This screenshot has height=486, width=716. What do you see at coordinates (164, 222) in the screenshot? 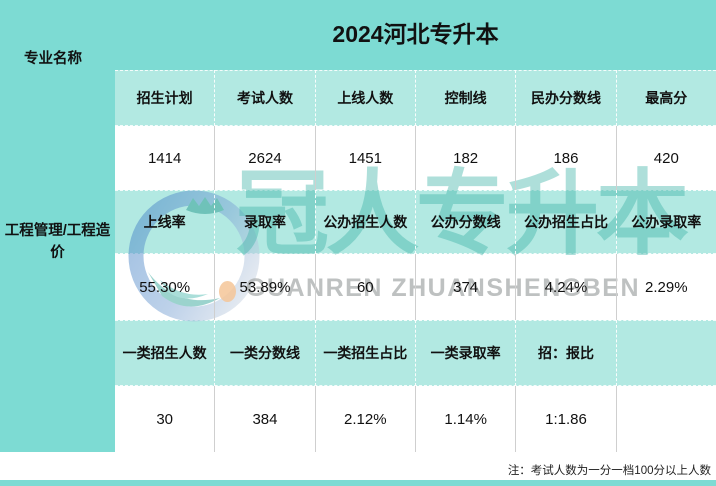
I see `column-header: 上线率` at bounding box center [164, 222].